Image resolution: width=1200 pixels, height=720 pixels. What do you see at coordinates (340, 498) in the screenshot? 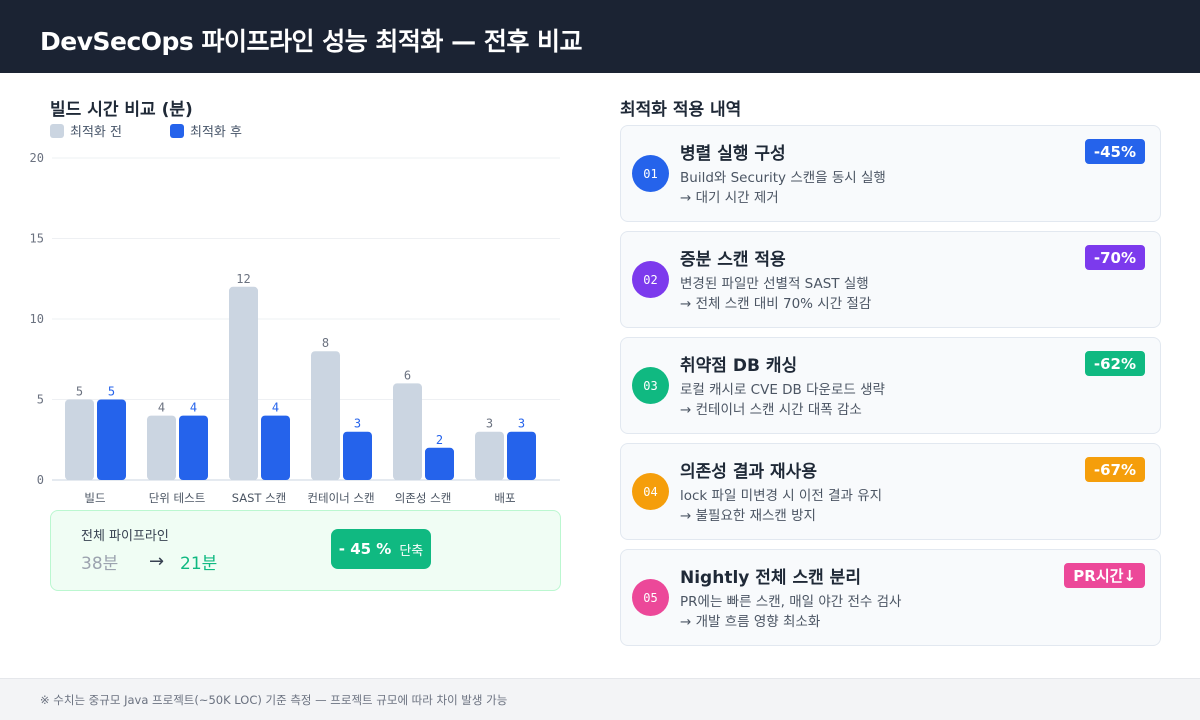
I see `x-tick-label: 컨테이너 스캔` at bounding box center [340, 498].